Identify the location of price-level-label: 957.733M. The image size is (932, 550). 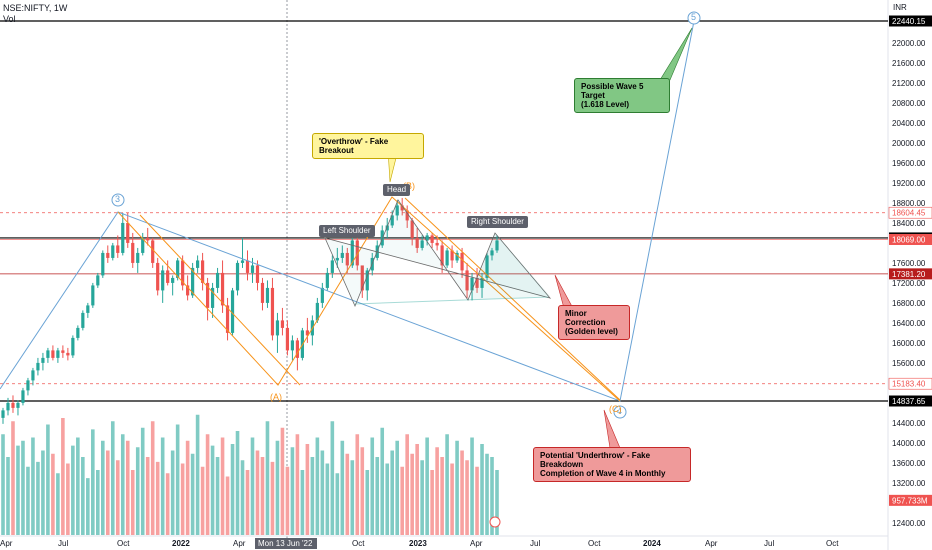
(910, 500).